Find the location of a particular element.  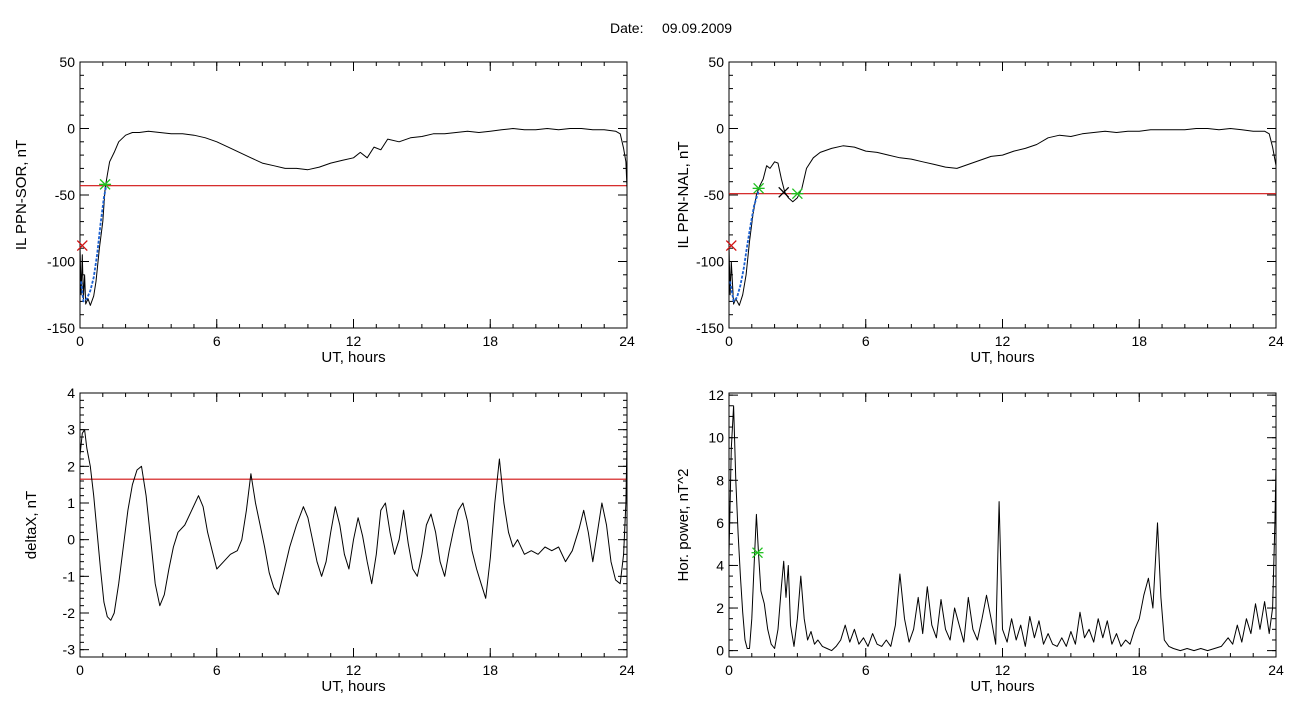

y-axis-label: Hor. power, nT^2 is located at coordinates (683, 525).